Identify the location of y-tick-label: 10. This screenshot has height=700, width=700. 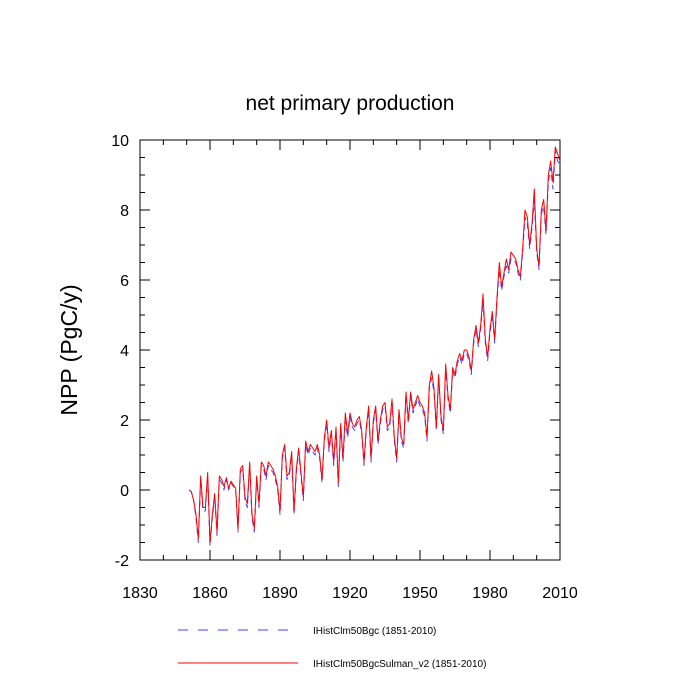
(120, 141).